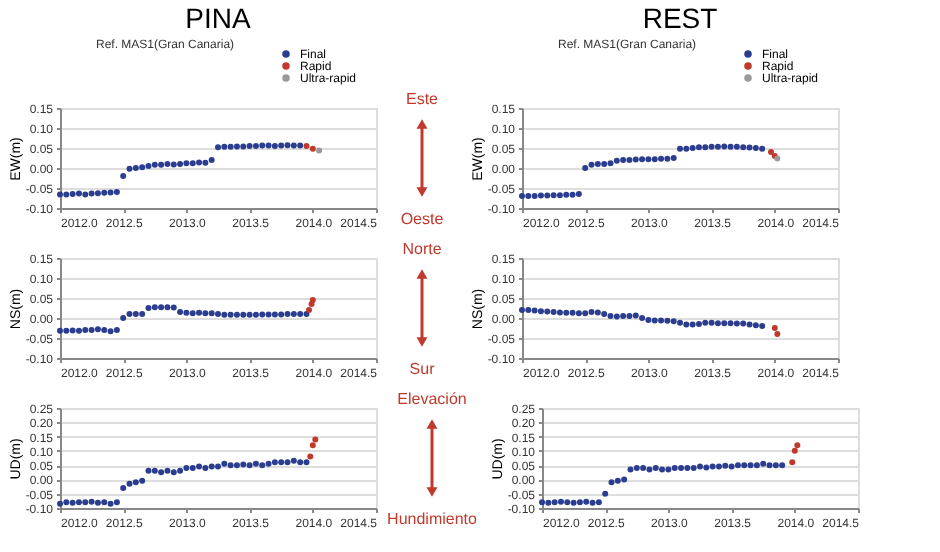  Describe the element at coordinates (432, 399) in the screenshot. I see `text: Elevación` at that location.